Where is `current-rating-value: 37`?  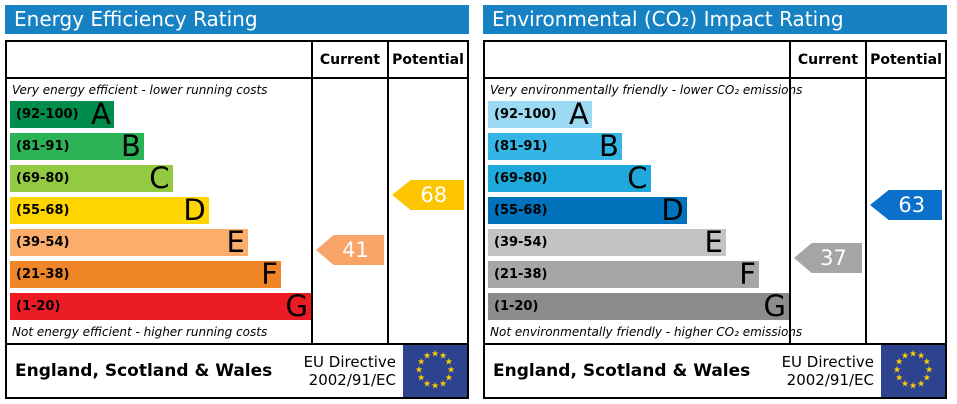 current-rating-value: 37 is located at coordinates (833, 258).